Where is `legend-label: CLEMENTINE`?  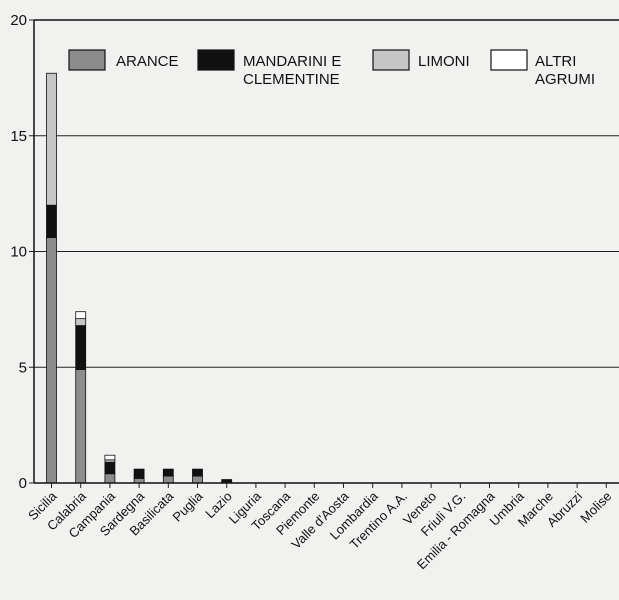 legend-label: CLEMENTINE is located at coordinates (291, 79).